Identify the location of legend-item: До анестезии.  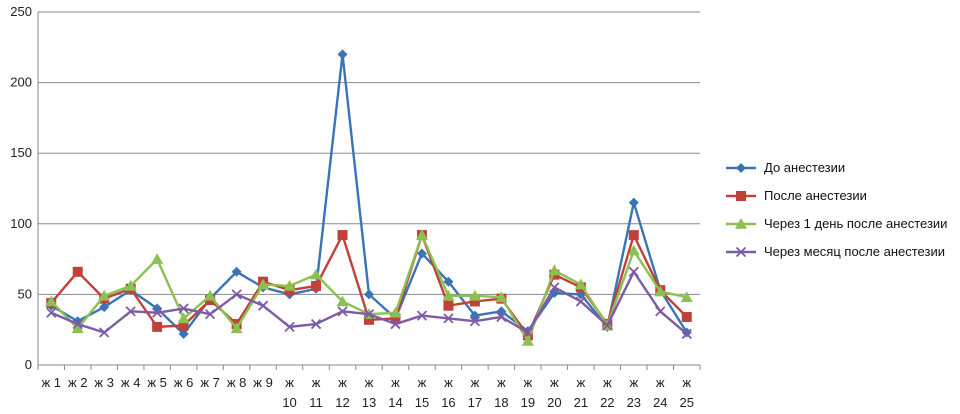
(785, 167).